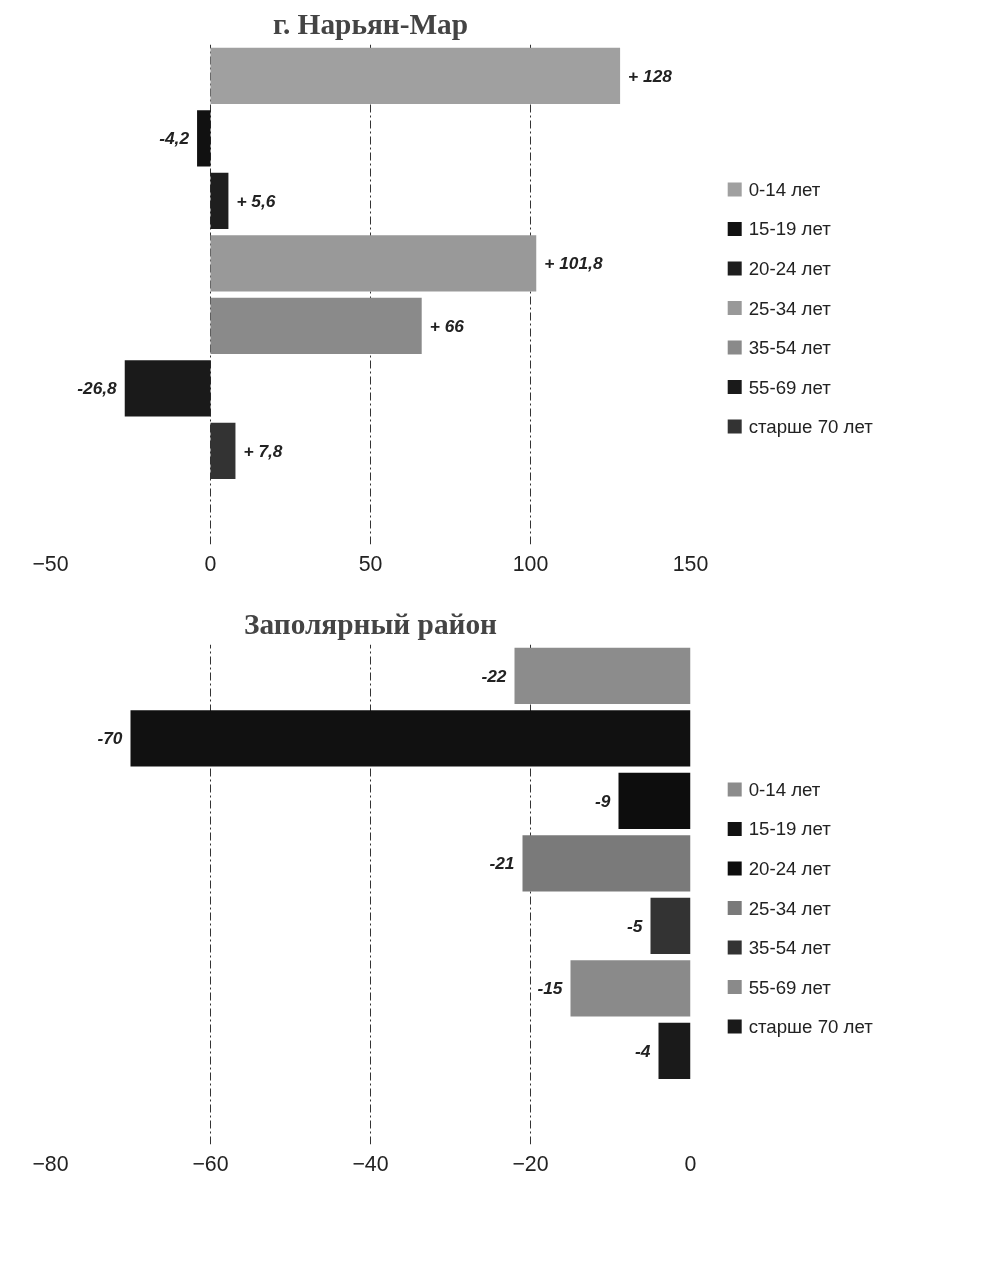 The width and height of the screenshot is (987, 1283). Describe the element at coordinates (110, 738) in the screenshot. I see `data-label: -70` at that location.